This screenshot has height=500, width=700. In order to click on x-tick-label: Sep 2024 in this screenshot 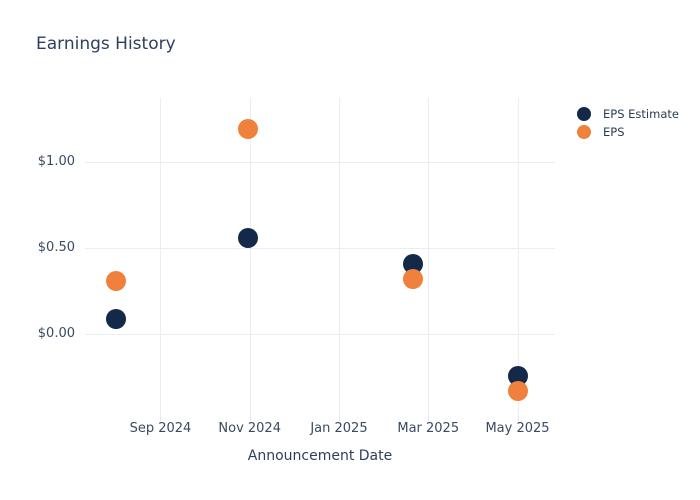, I will do `click(160, 428)`.